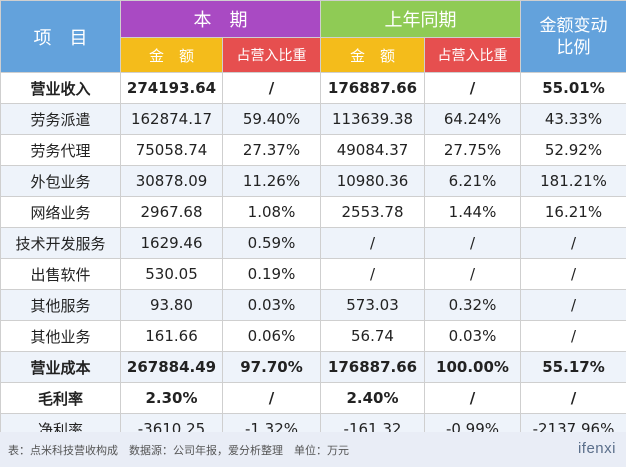 This screenshot has width=626, height=467. I want to click on change-ratio-cell: 181.21%, so click(573, 181).